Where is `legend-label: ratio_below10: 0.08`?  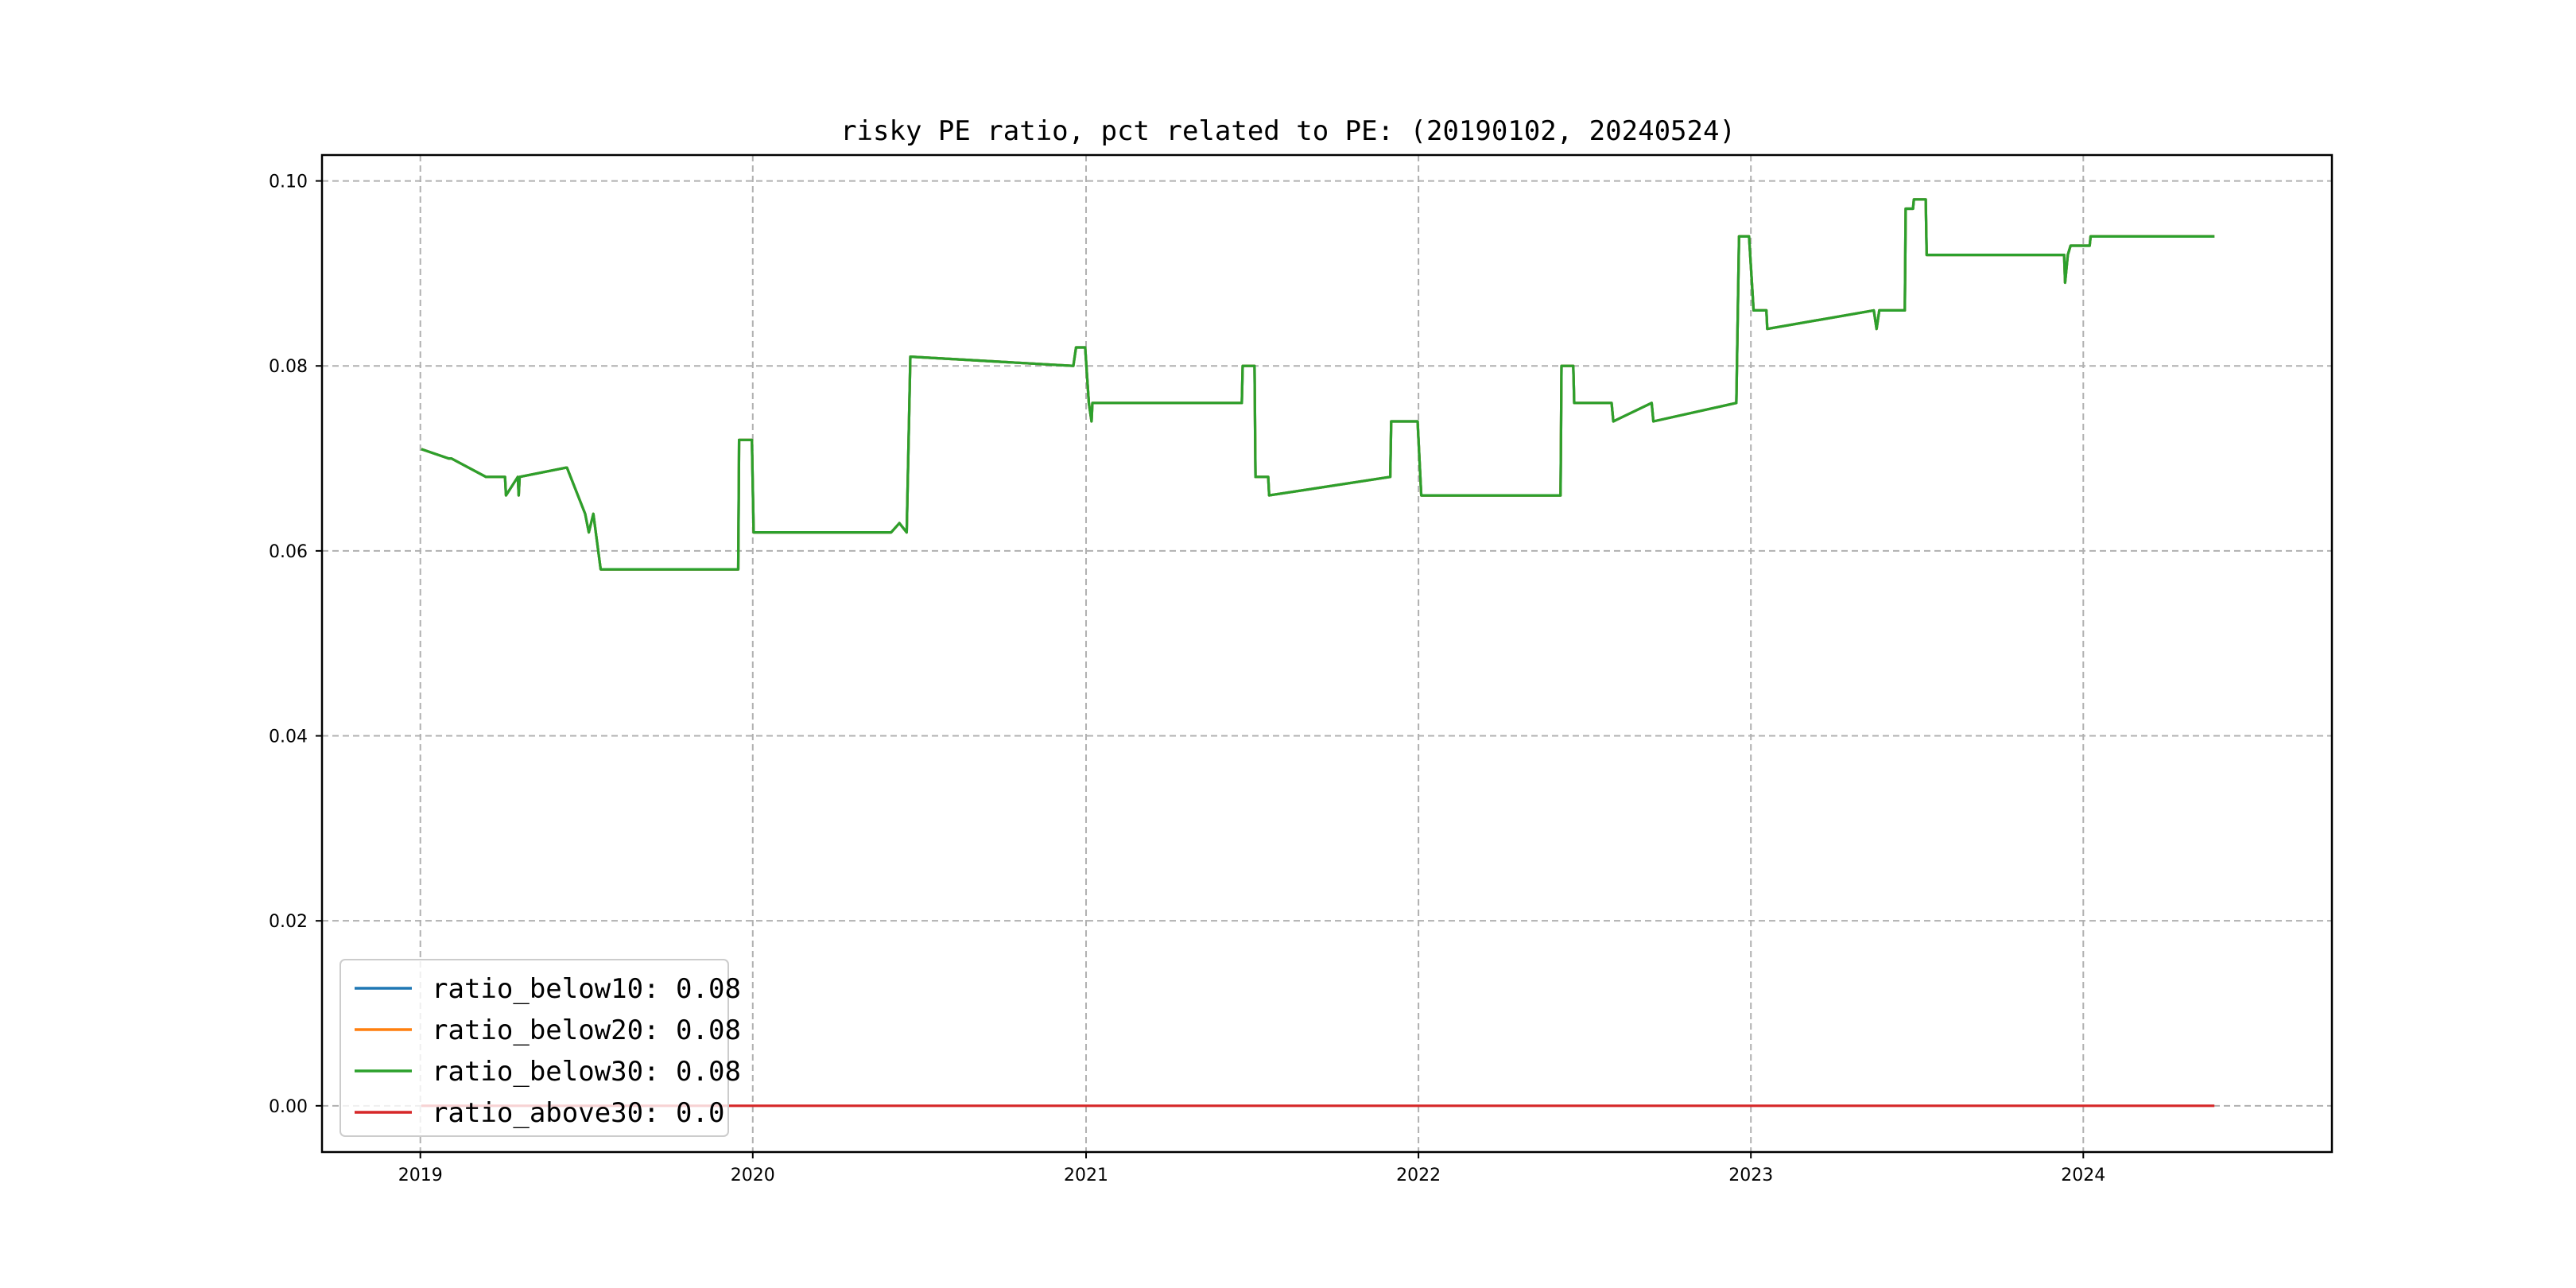
legend-label: ratio_below10: 0.08 is located at coordinates (586, 989).